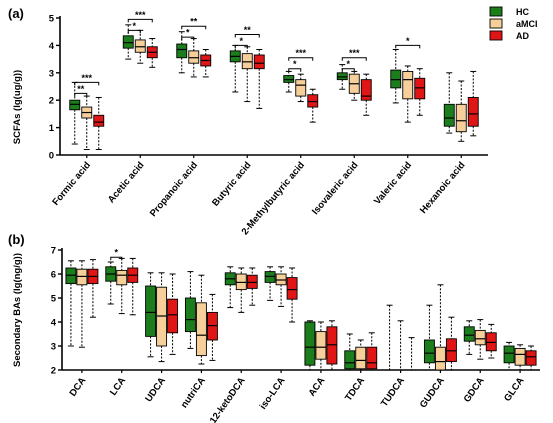 This screenshot has height=423, width=553. Describe the element at coordinates (514, 389) in the screenshot. I see `category-label: GLCA` at that location.